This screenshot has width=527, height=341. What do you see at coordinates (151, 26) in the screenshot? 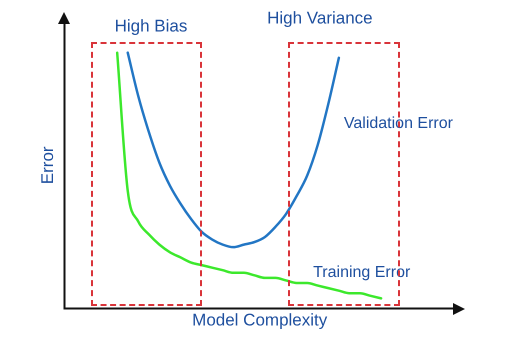
I see `text: High Bias` at bounding box center [151, 26].